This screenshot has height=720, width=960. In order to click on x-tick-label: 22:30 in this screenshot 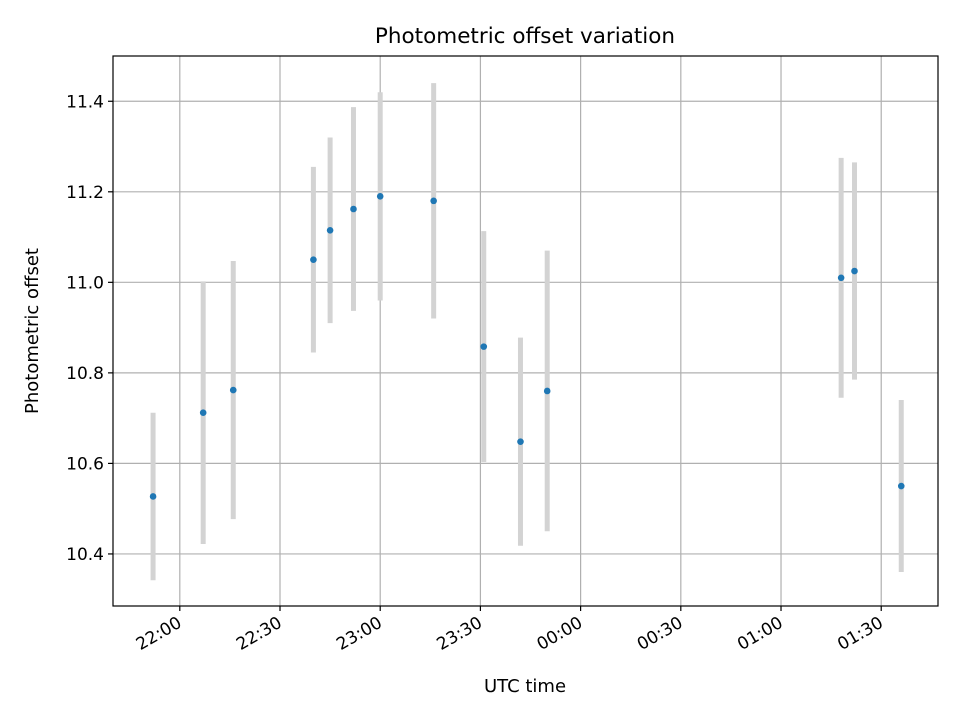, I will do `click(259, 634)`.